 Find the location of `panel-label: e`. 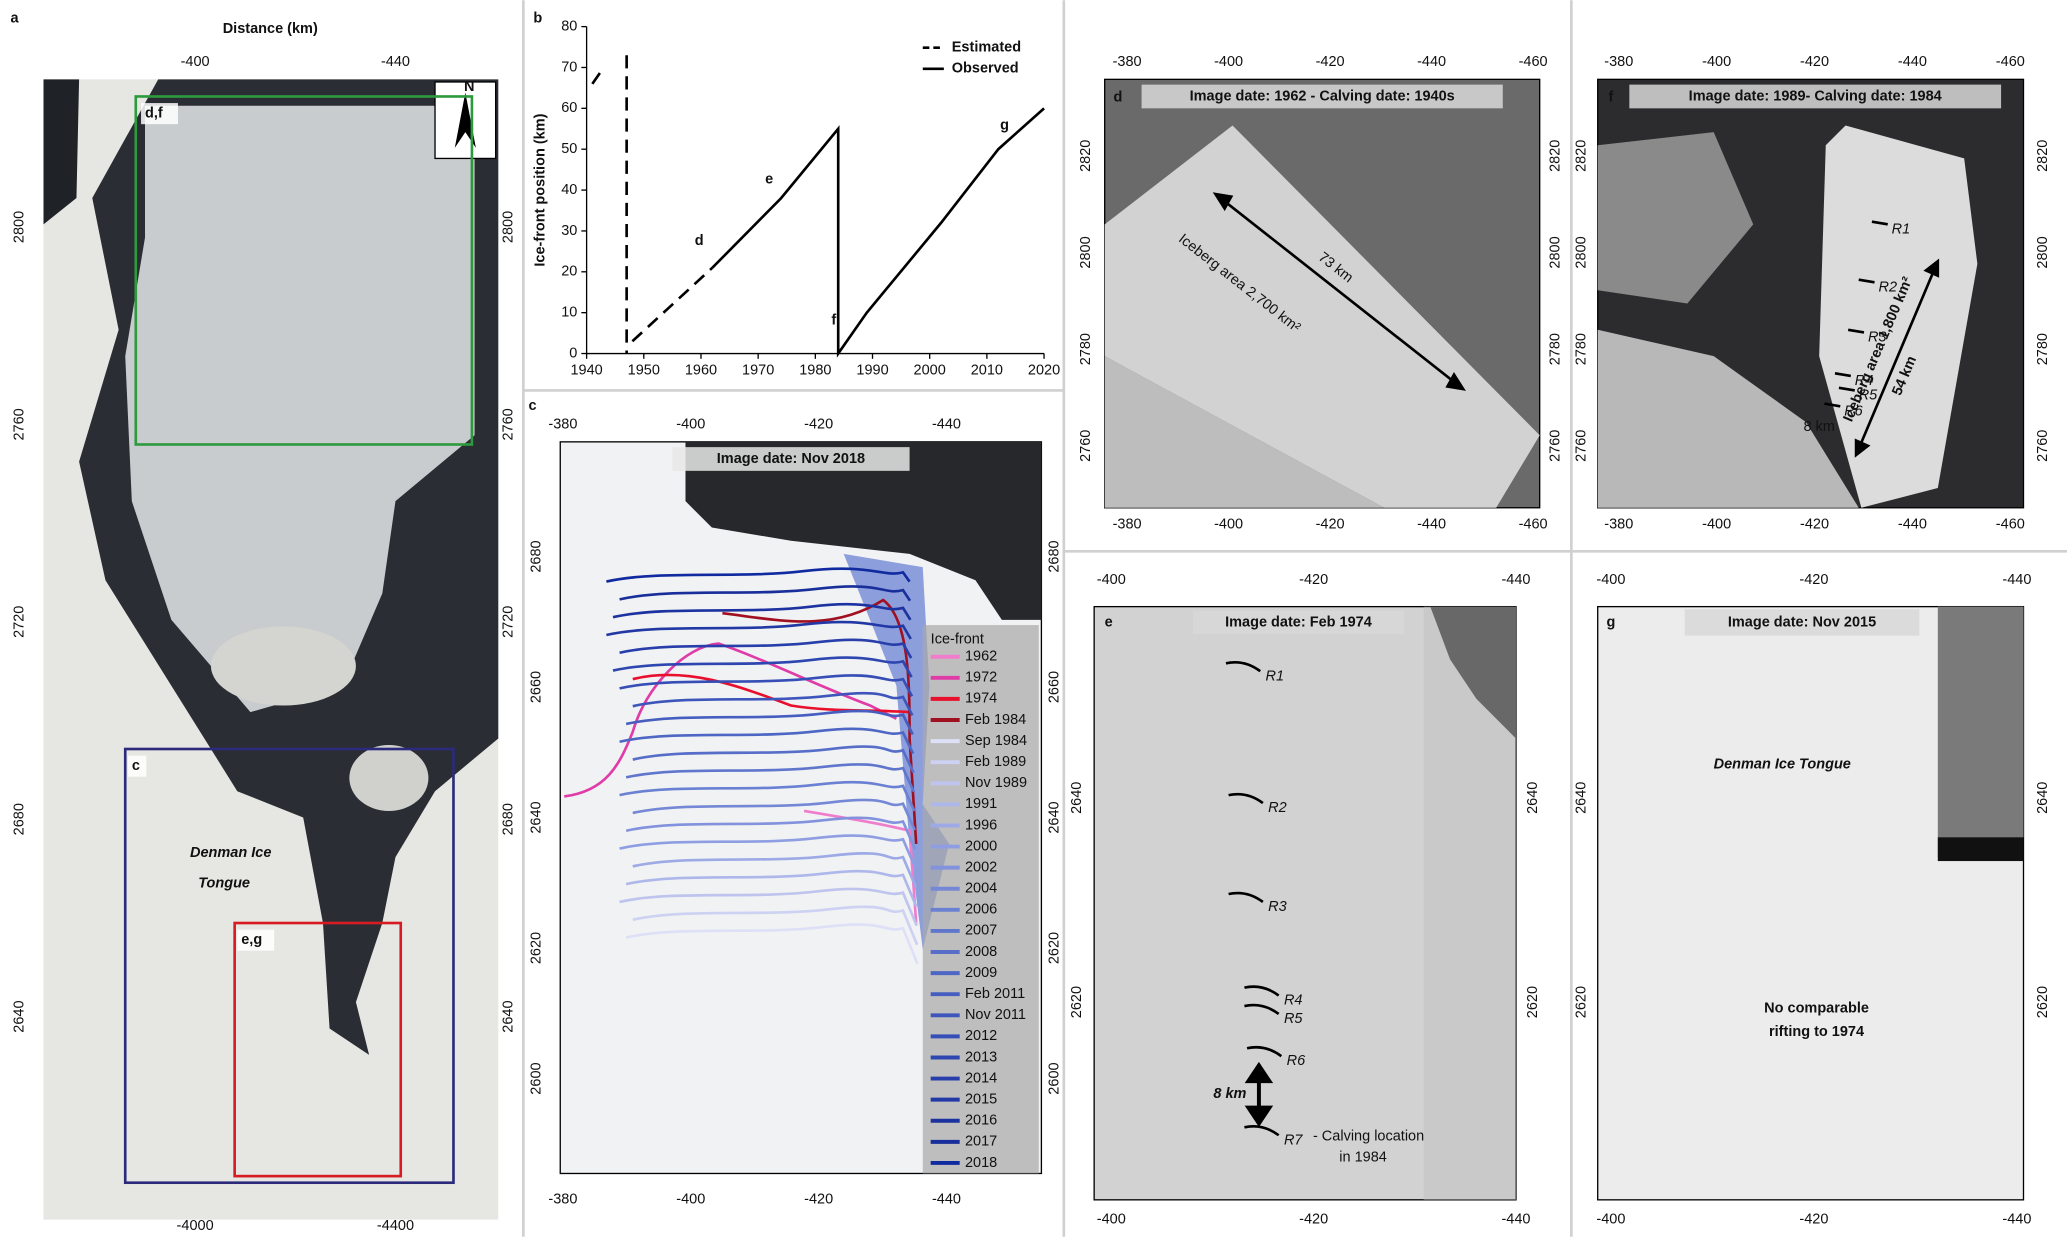

panel-label: e is located at coordinates (1109, 622).